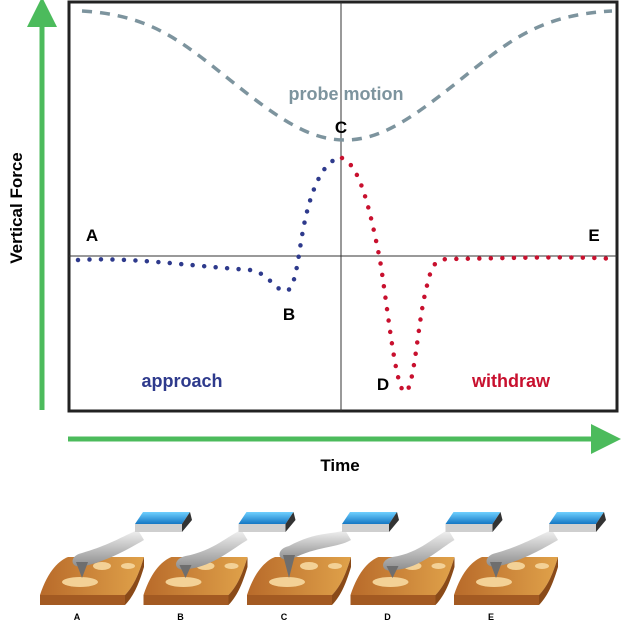 This screenshot has width=640, height=641. I want to click on x-axis-label: Time, so click(339, 465).